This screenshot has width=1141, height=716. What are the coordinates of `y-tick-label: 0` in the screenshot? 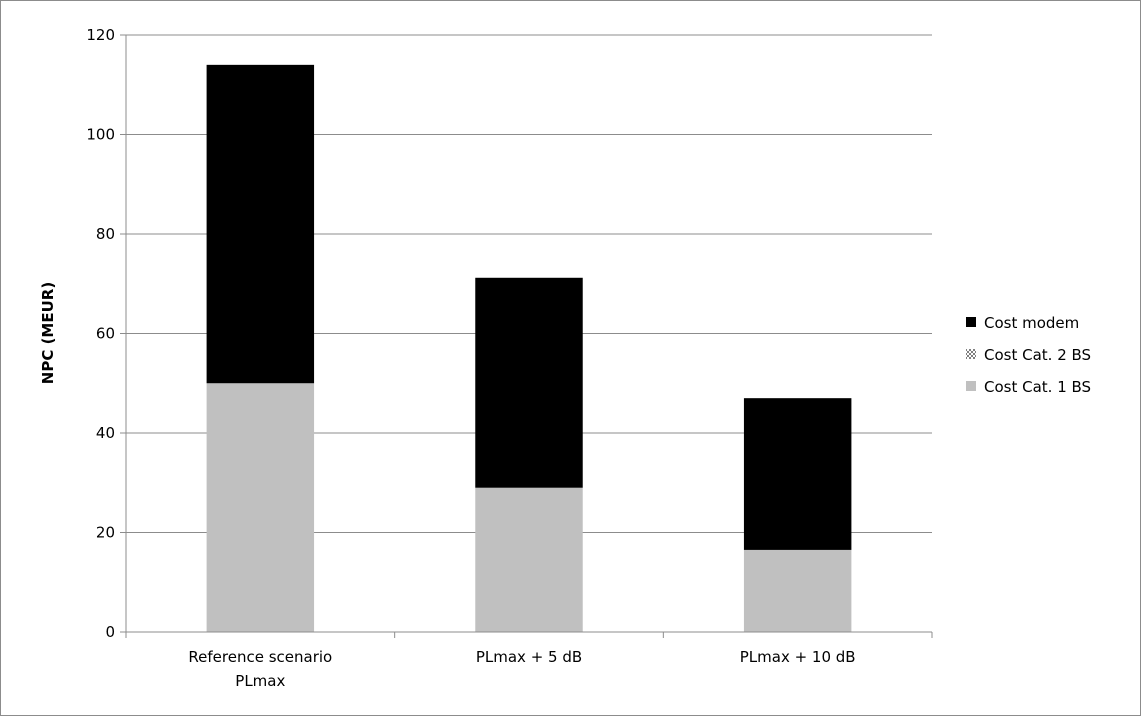 It's located at (110, 632).